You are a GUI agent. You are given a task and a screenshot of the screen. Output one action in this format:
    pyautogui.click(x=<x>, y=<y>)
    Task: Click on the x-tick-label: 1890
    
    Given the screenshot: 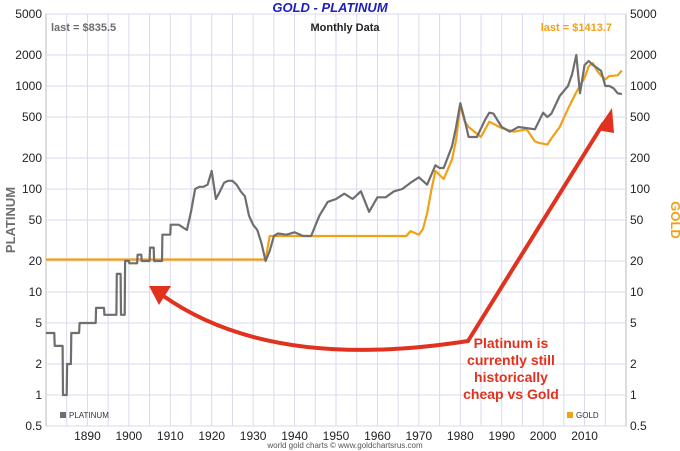 What is the action you would take?
    pyautogui.click(x=87, y=436)
    